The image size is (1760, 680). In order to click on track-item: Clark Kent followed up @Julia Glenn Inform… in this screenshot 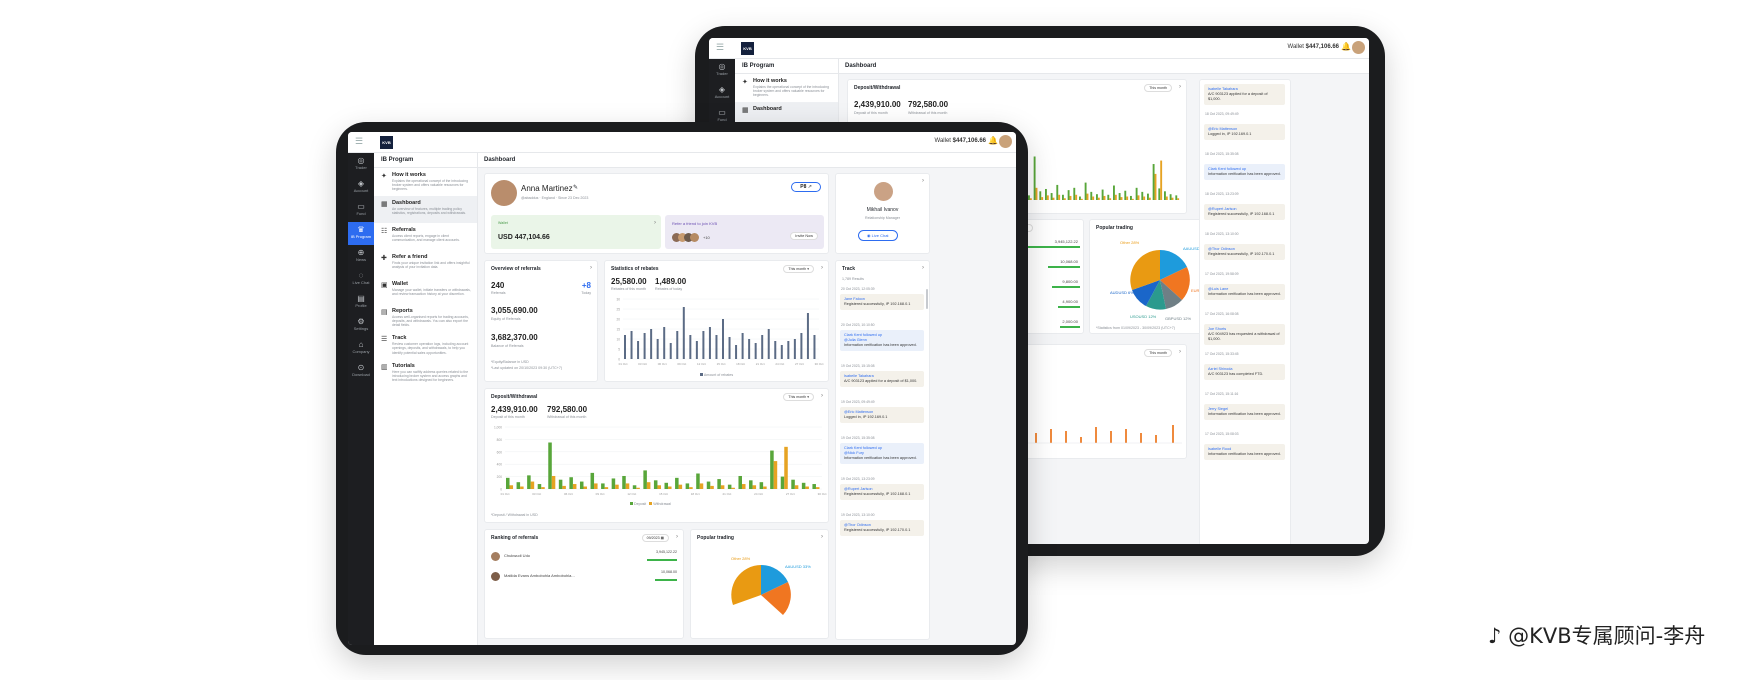, I will do `click(882, 340)`.